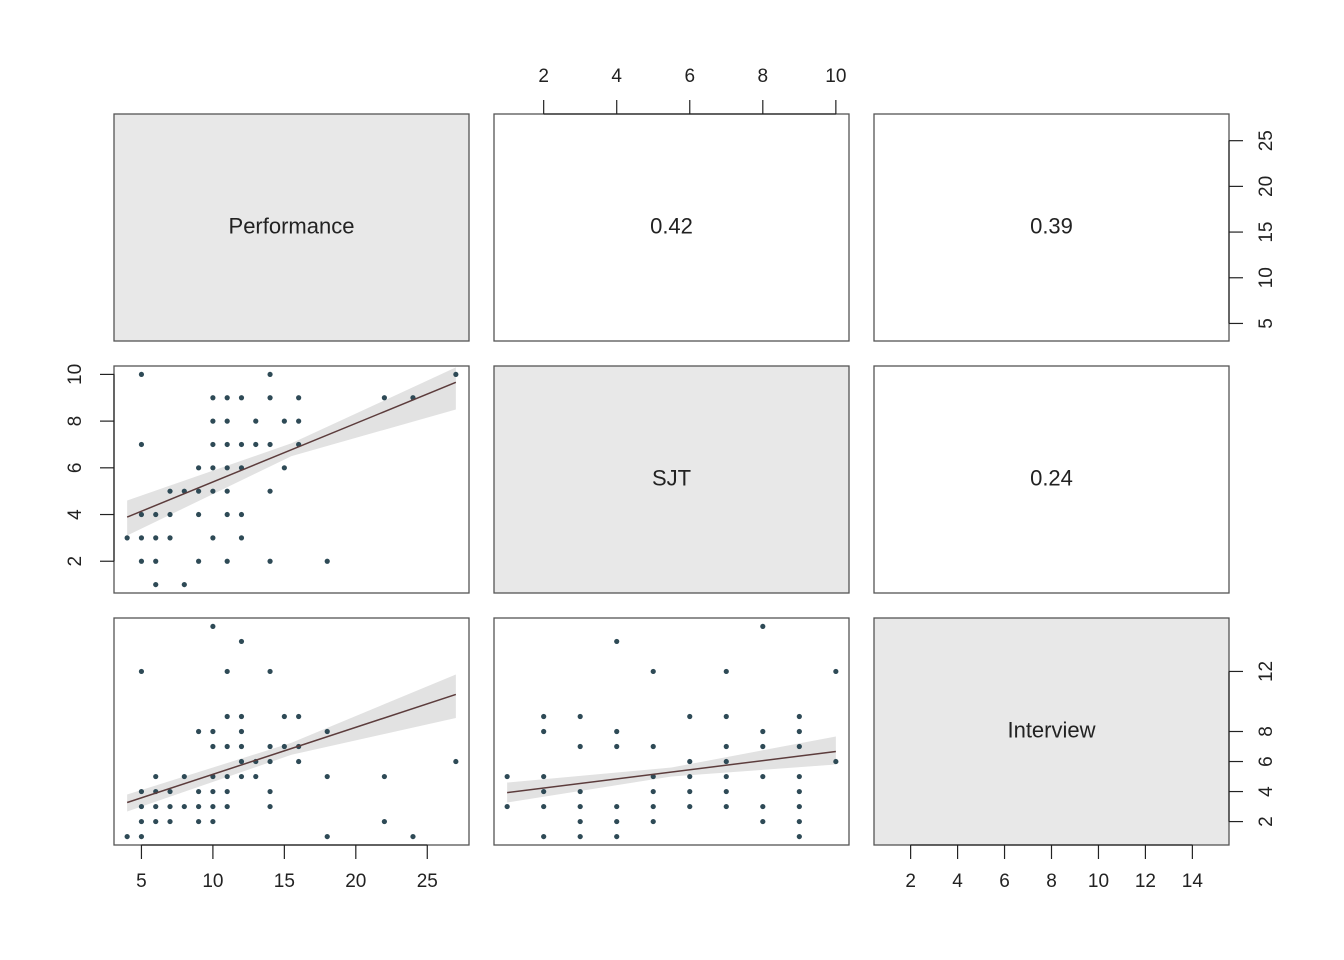 The height and width of the screenshot is (960, 1344). Describe the element at coordinates (141, 881) in the screenshot. I see `tick-label: 5` at that location.